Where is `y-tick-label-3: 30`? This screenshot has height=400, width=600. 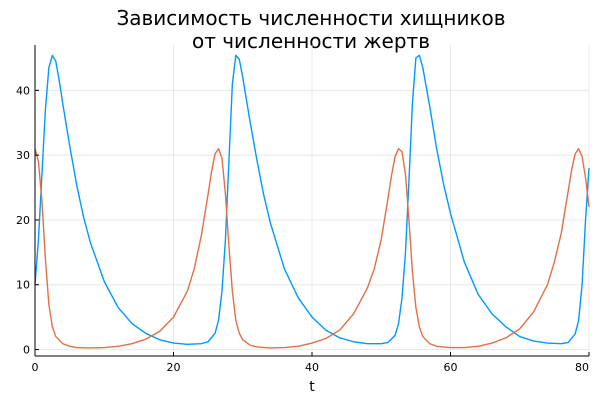 y-tick-label-3: 30 is located at coordinates (23, 155).